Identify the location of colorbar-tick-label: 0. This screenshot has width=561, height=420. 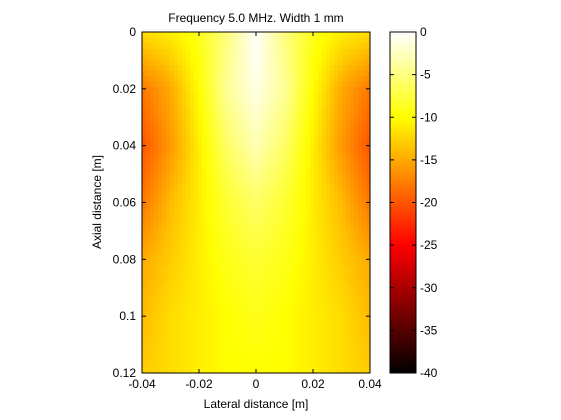
(423, 32).